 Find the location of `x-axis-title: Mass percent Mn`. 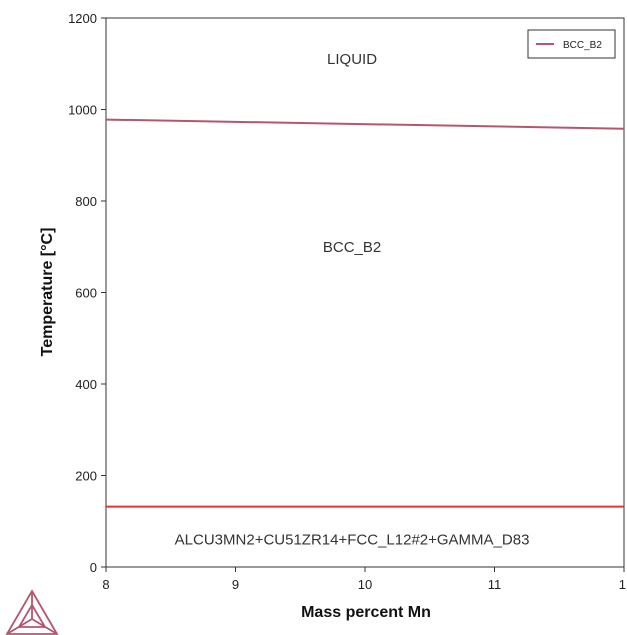

x-axis-title: Mass percent Mn is located at coordinates (366, 612).